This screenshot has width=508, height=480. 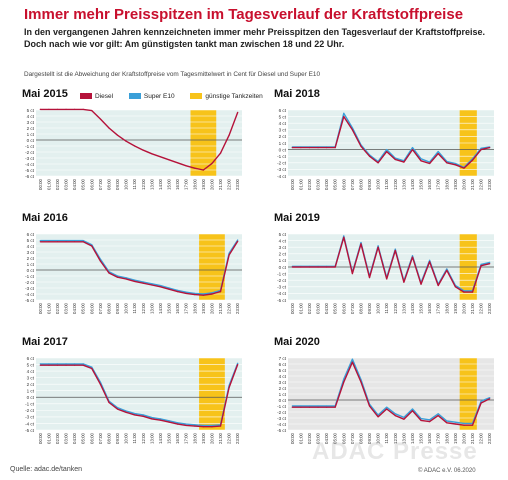 What do you see at coordinates (134, 183) in the screenshot?
I see `x-tick-label: 11:00` at bounding box center [134, 183].